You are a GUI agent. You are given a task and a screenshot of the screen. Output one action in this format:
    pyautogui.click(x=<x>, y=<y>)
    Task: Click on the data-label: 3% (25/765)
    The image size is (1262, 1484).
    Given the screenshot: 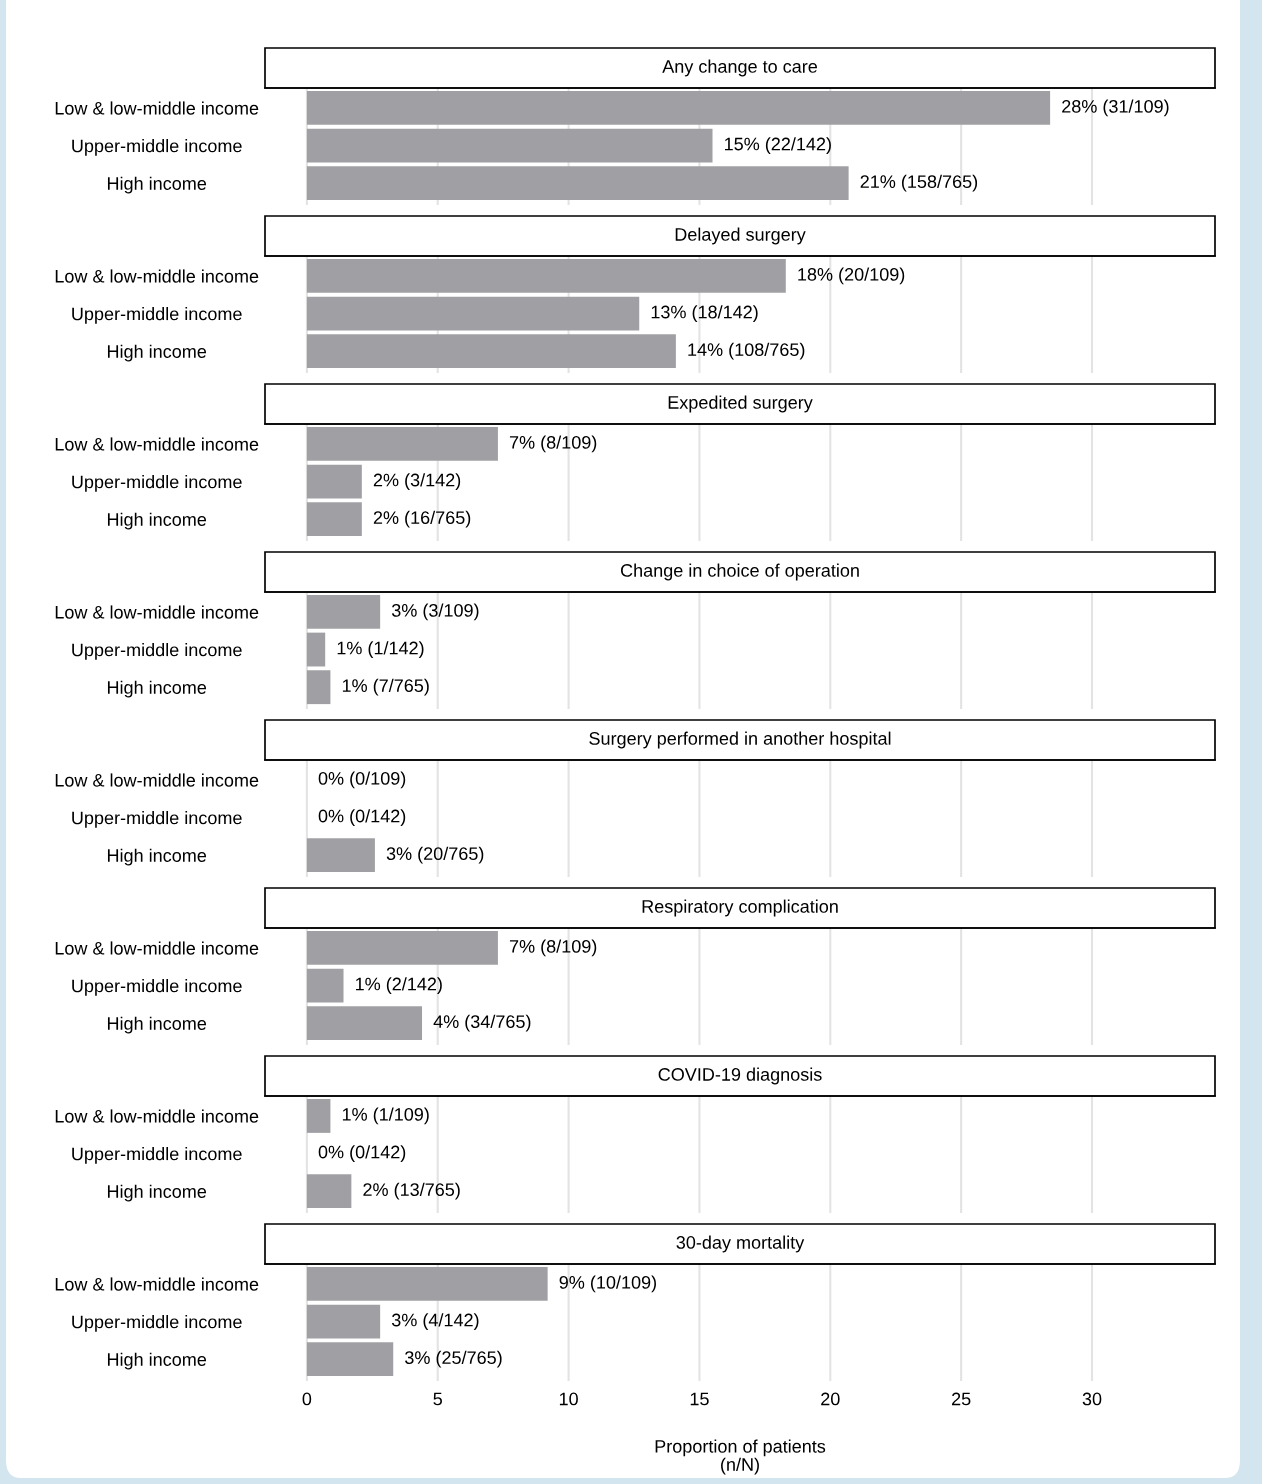 What is the action you would take?
    pyautogui.click(x=453, y=1359)
    